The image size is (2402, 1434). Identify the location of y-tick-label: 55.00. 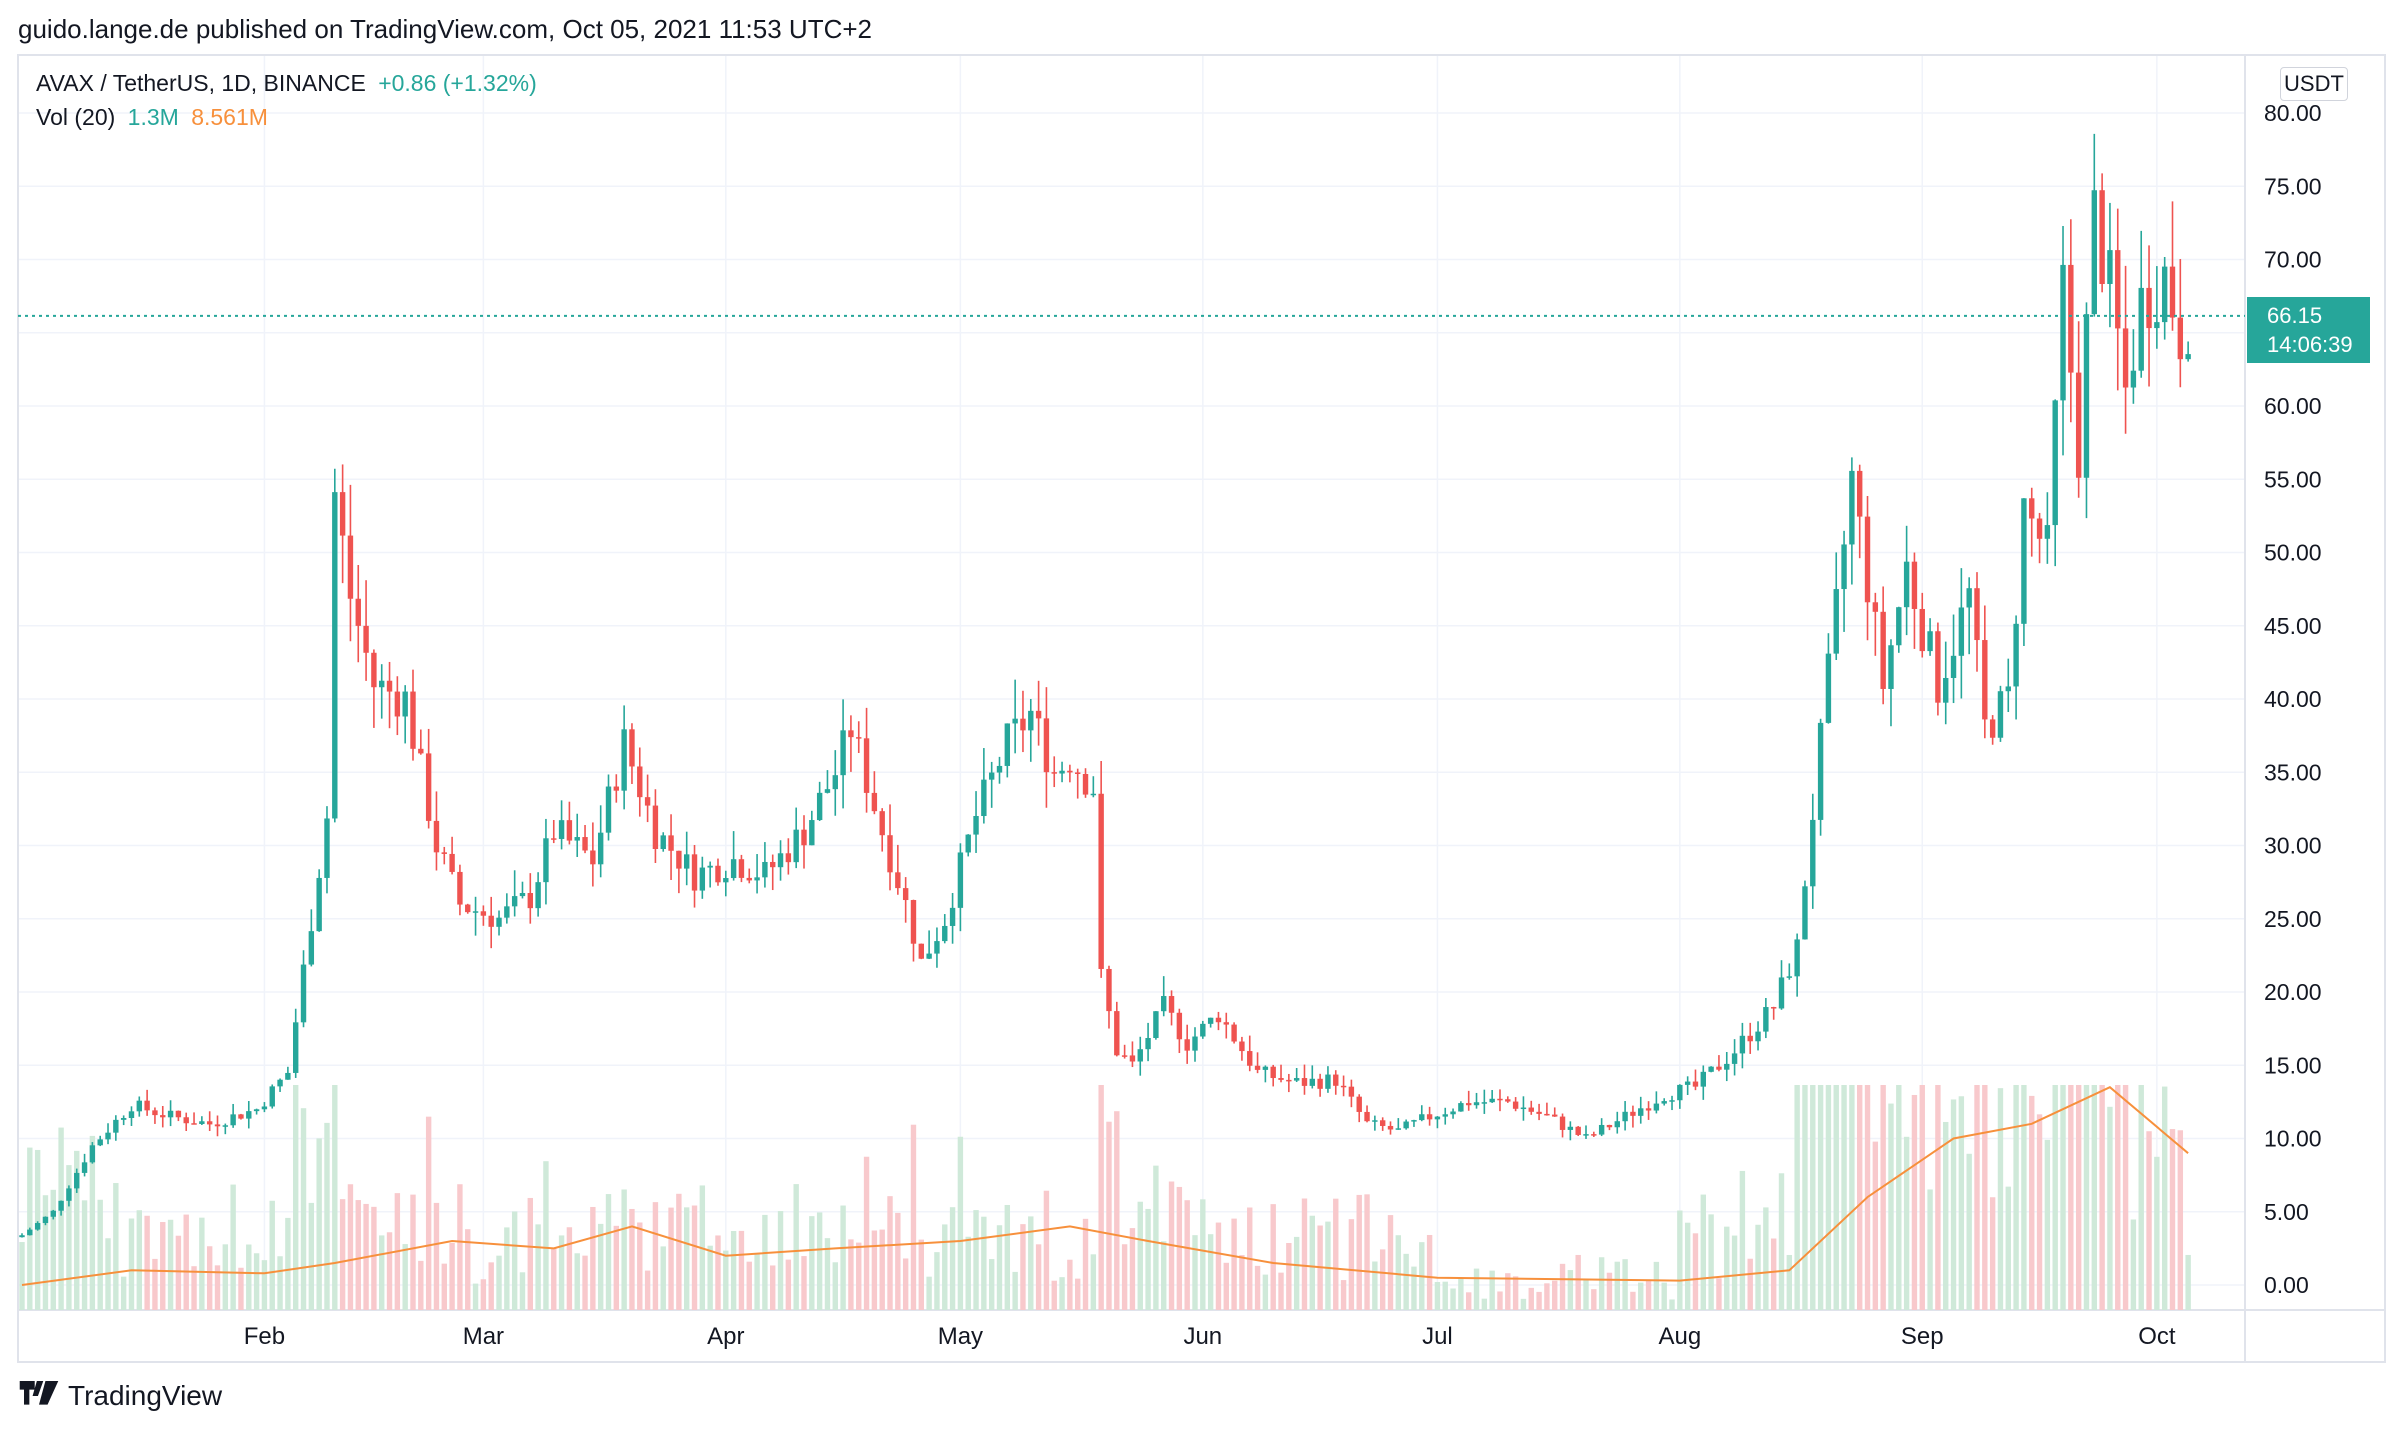
(2293, 479).